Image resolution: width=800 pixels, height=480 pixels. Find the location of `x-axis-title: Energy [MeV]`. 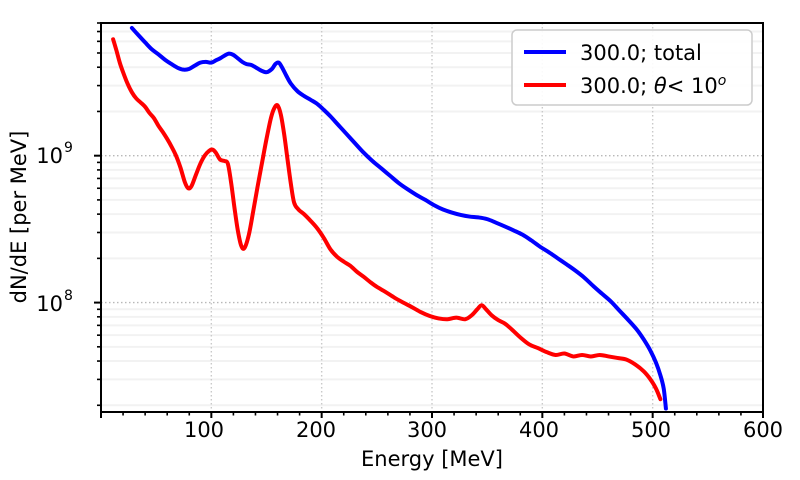

x-axis-title: Energy [MeV] is located at coordinates (432, 459).